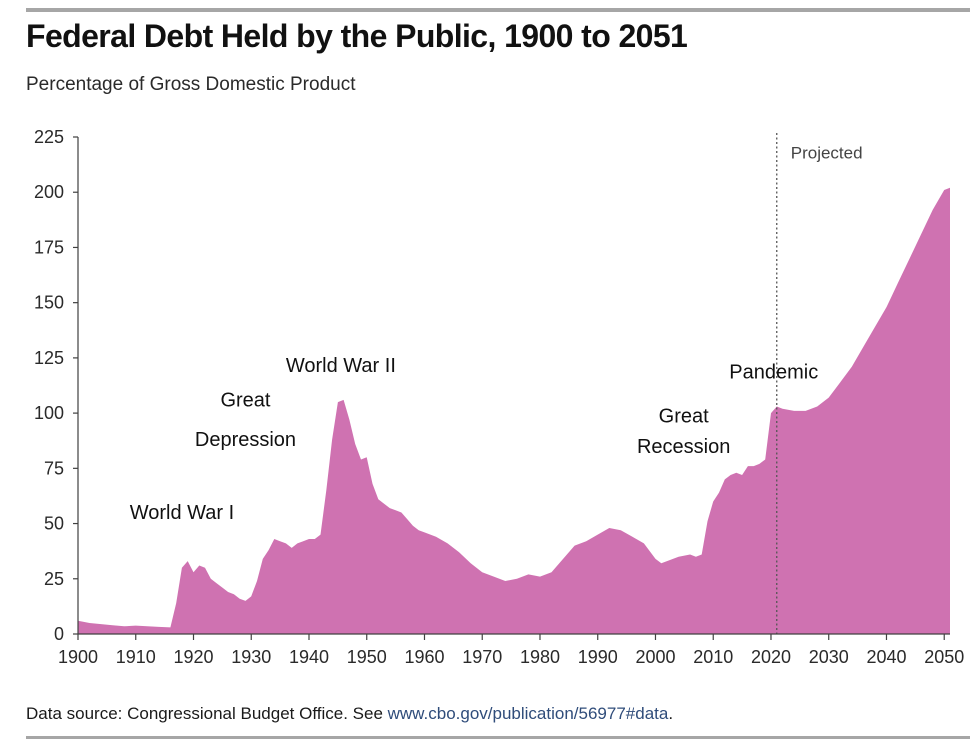 The image size is (975, 744). What do you see at coordinates (771, 657) in the screenshot?
I see `x-tick-label: 2020` at bounding box center [771, 657].